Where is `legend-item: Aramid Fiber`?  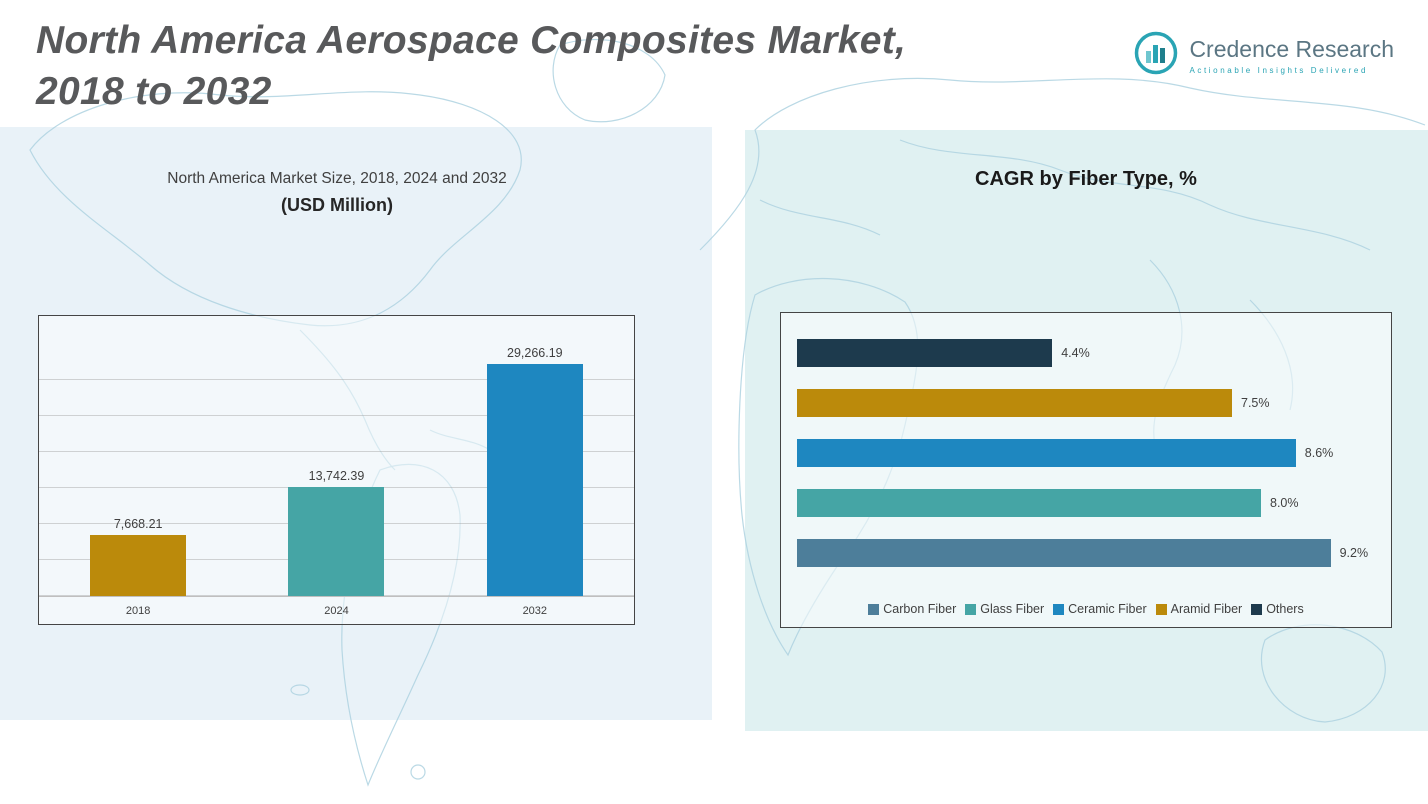 legend-item: Aramid Fiber is located at coordinates (1199, 609).